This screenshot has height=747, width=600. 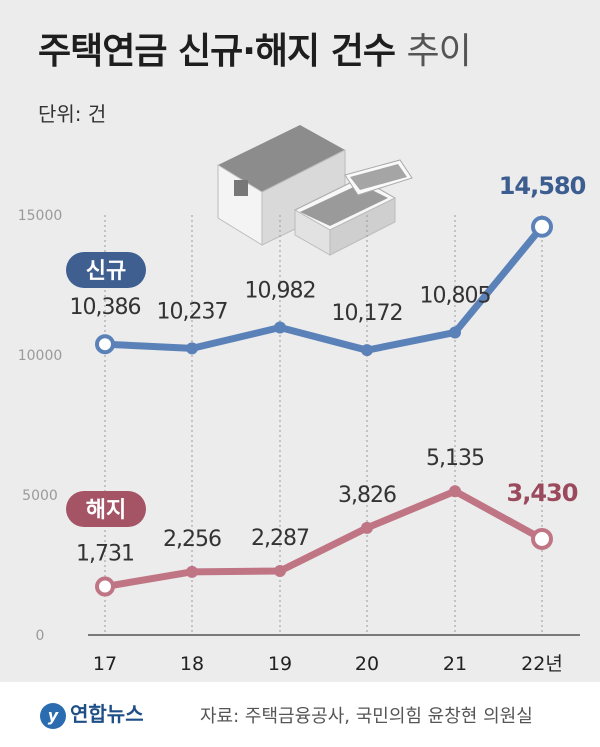 I want to click on y-tick-label: 5000, so click(x=40, y=496).